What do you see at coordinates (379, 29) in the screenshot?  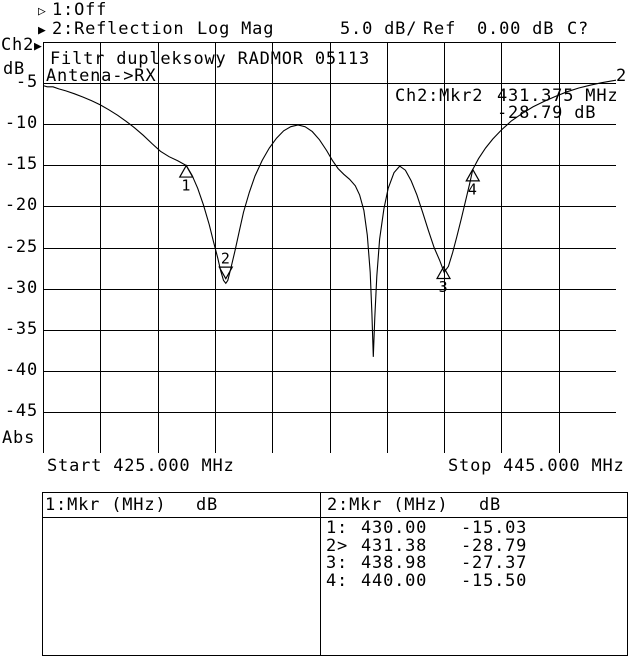 I see `scale-per-div: 5.0 dB/` at bounding box center [379, 29].